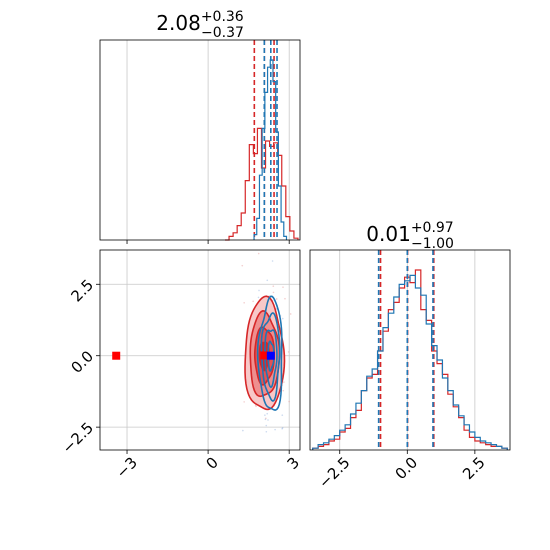 This screenshot has width=550, height=550. I want to click on marginal-1-title-lower: −0.37, so click(222, 33).